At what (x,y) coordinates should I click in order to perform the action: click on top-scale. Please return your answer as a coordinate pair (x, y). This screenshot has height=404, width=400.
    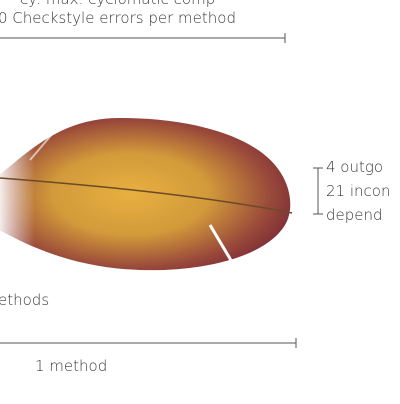
    Looking at the image, I should click on (143, 38).